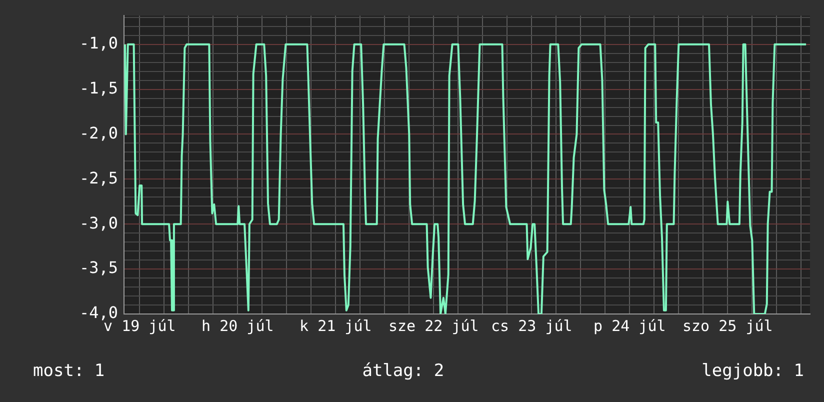  I want to click on y-tick-label: -3,5, so click(98, 268).